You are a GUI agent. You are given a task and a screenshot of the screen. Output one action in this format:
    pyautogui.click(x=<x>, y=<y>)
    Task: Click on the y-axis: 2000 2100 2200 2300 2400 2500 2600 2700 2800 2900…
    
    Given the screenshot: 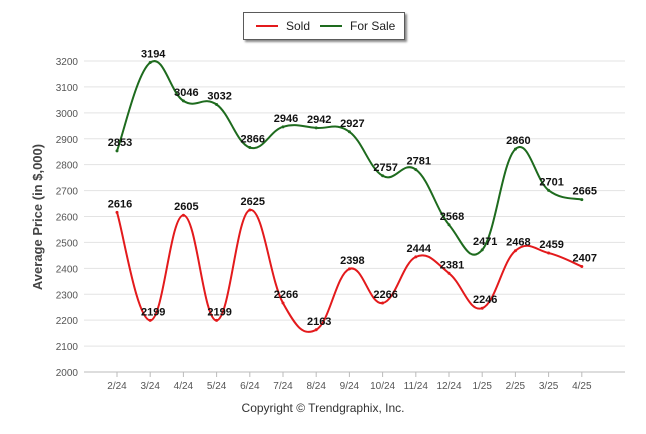 What is the action you would take?
    pyautogui.click(x=67, y=218)
    